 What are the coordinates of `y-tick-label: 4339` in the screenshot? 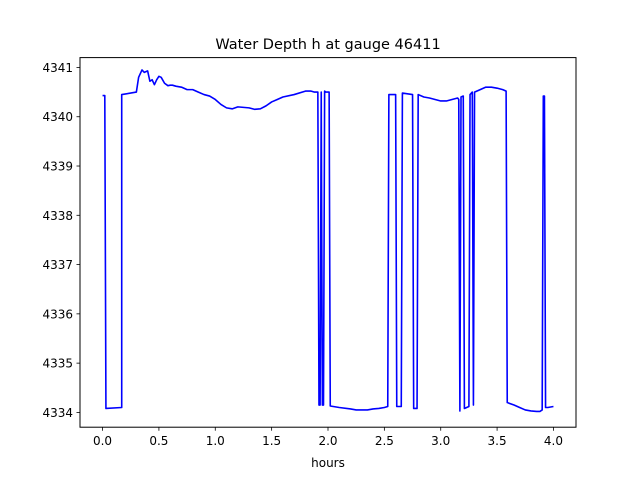 It's located at (57, 167).